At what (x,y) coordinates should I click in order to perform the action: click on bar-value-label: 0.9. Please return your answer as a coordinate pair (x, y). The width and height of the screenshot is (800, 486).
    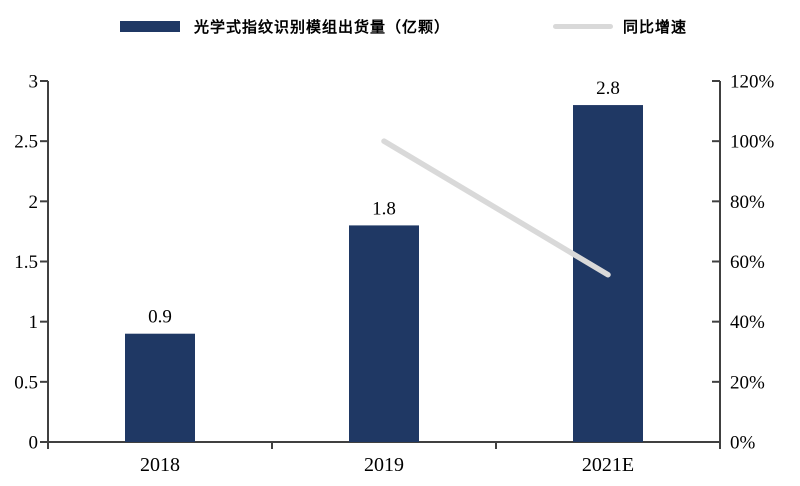
    Looking at the image, I should click on (160, 317).